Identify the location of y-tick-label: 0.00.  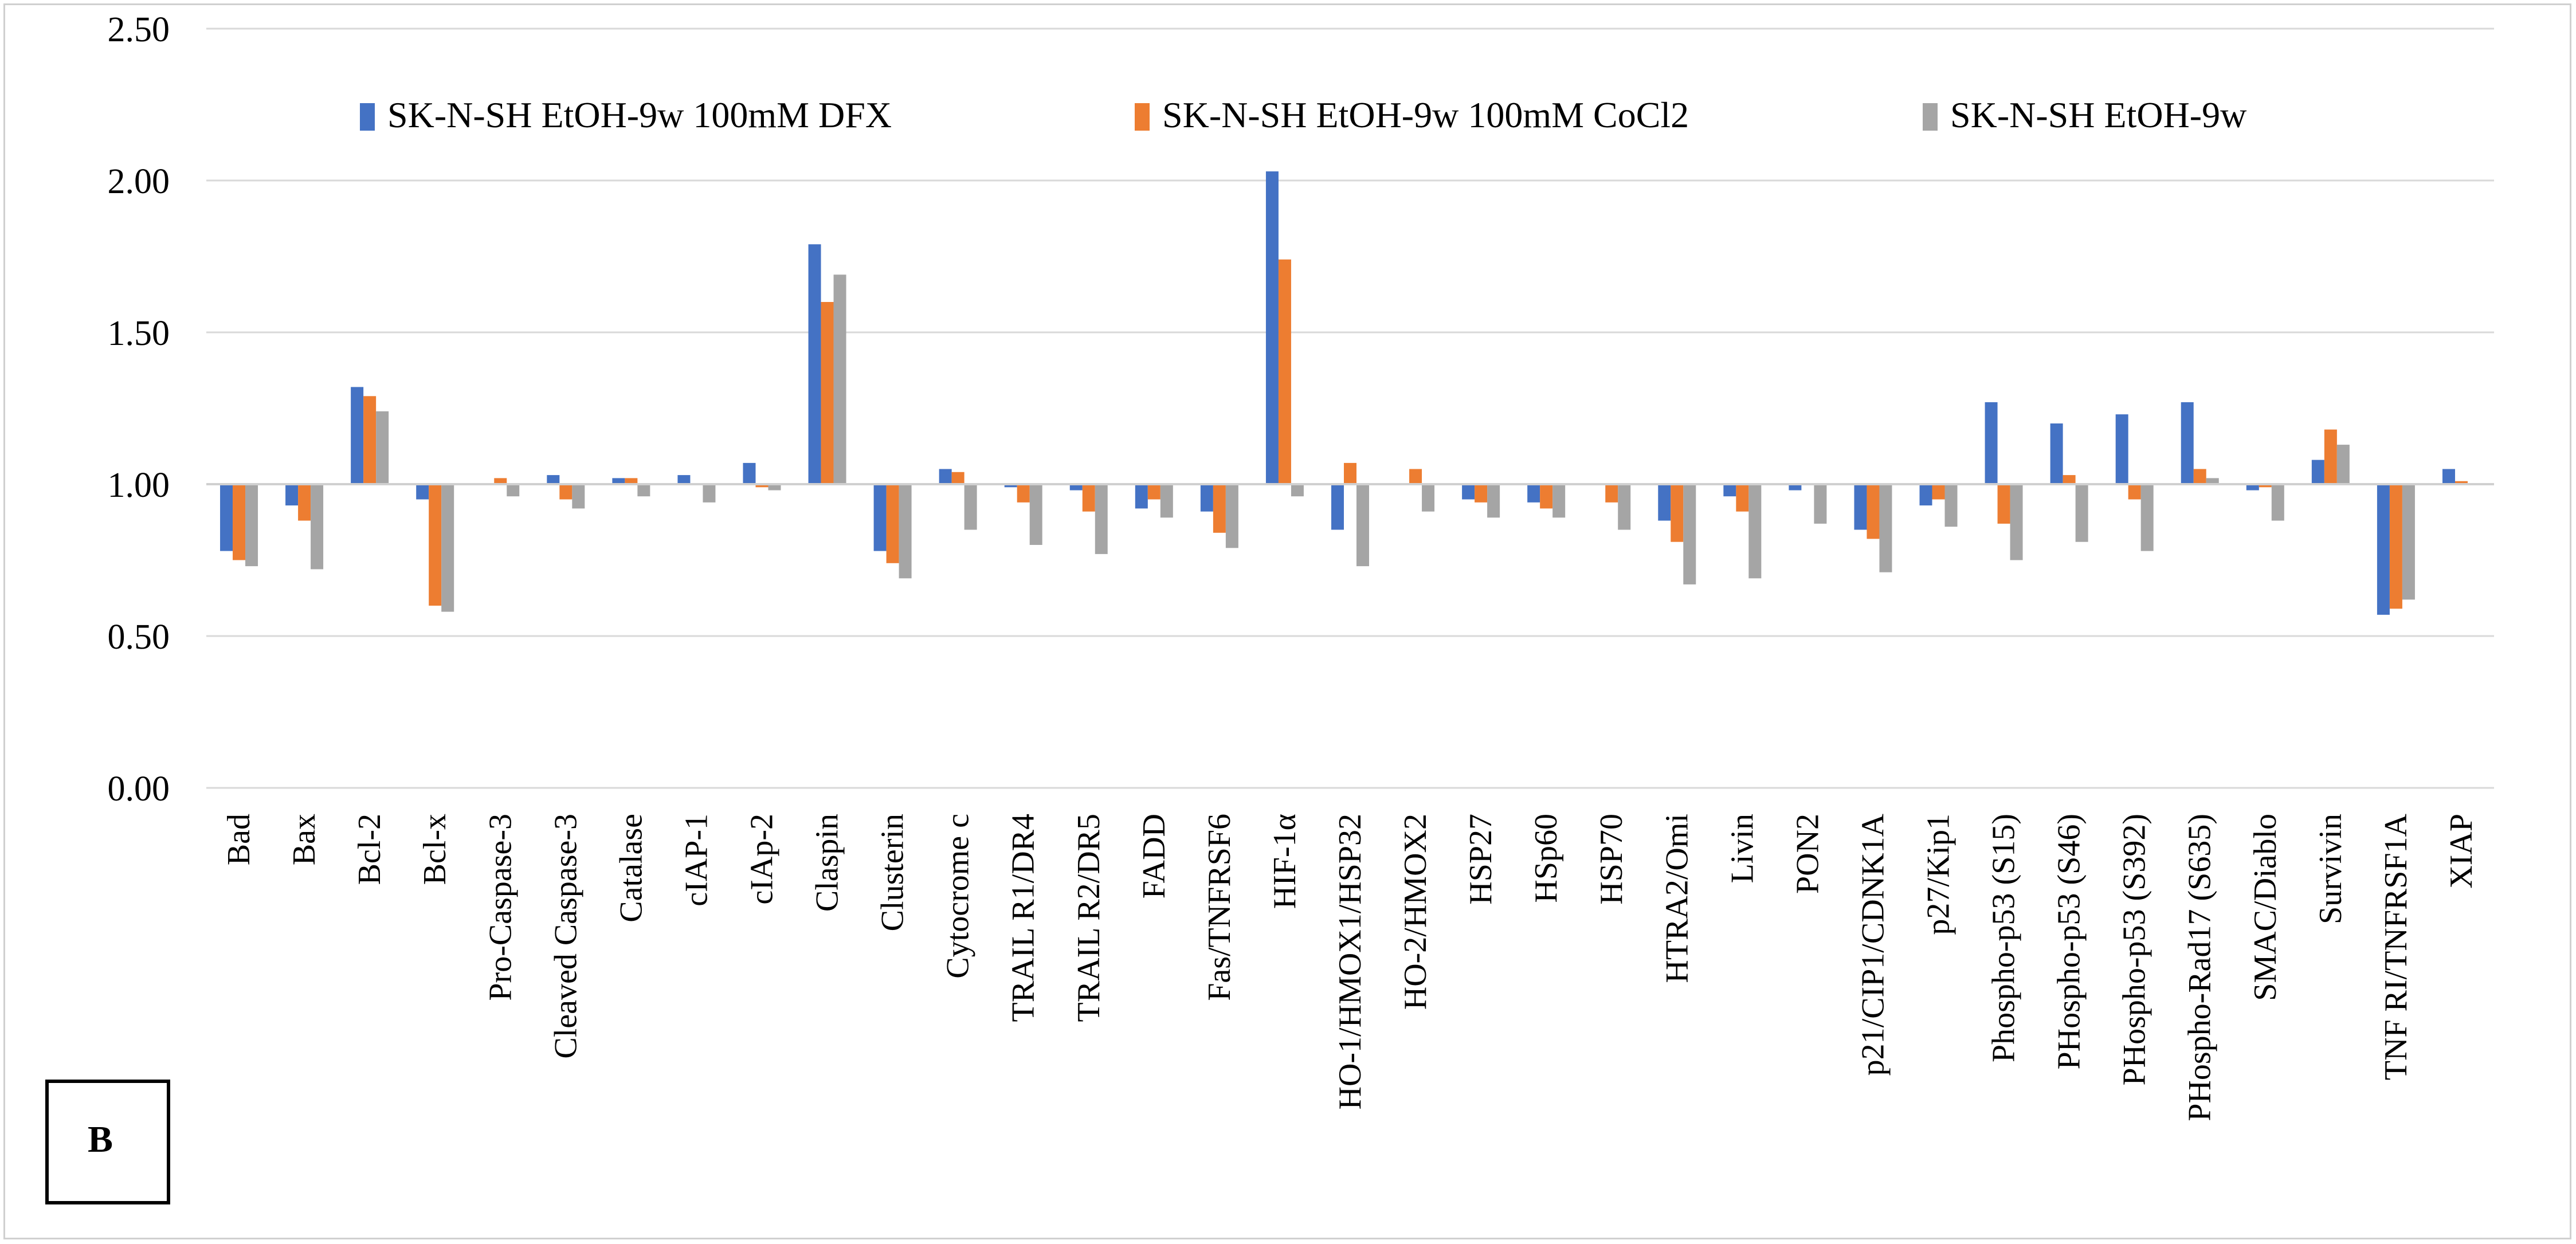
(139, 789).